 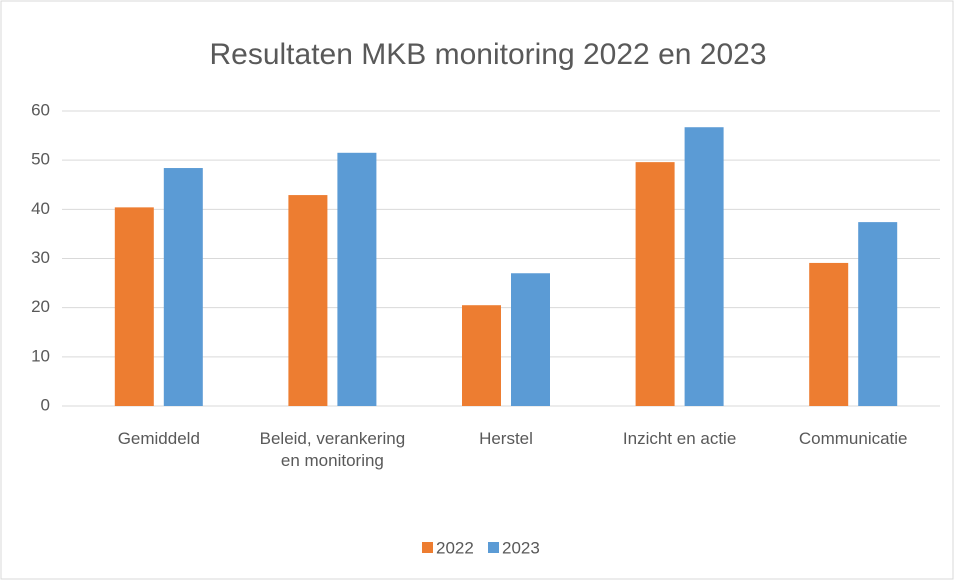 I want to click on legend-label: 2023, so click(x=521, y=547).